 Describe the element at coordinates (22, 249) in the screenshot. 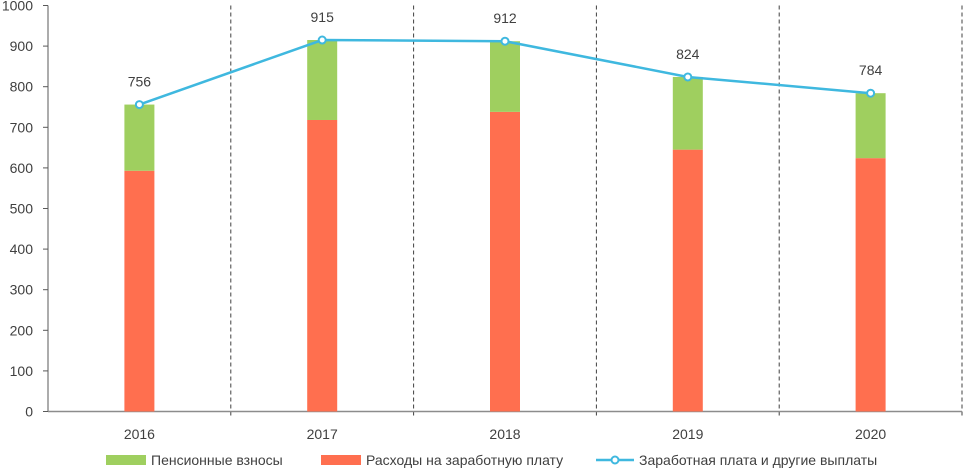

I see `y-tick-label: 400` at that location.